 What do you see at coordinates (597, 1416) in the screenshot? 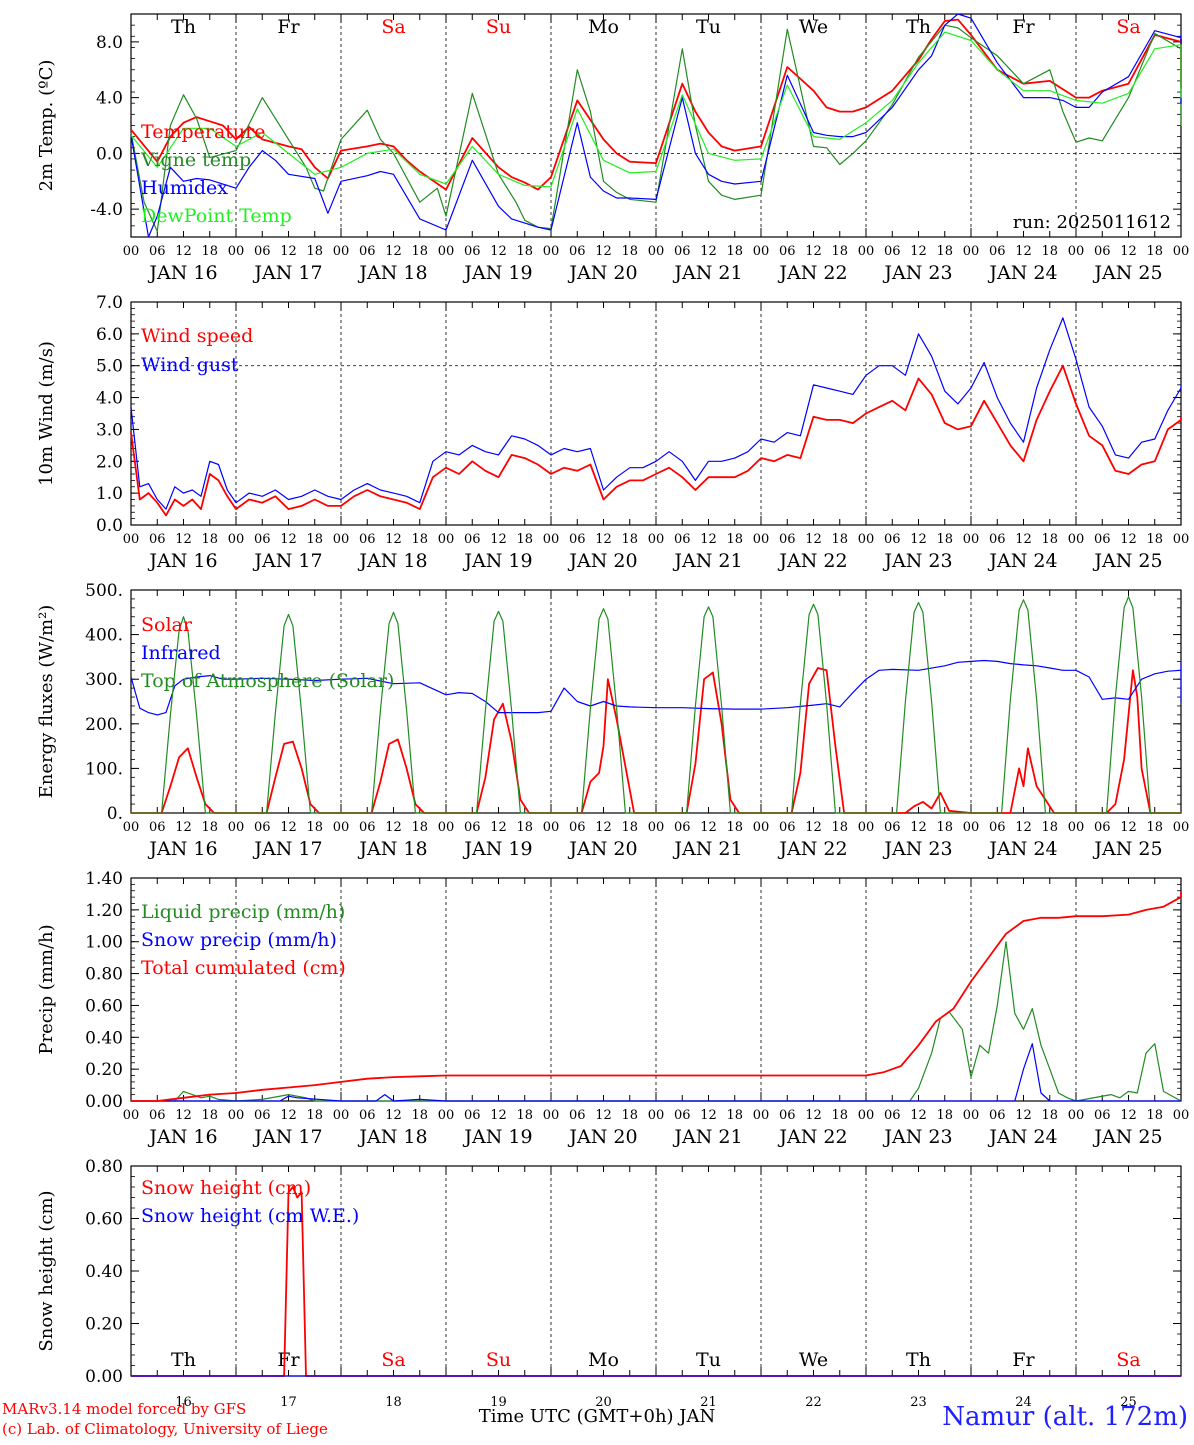
I see `time-axis-title: Time UTC (GMT+0h) JAN` at bounding box center [597, 1416].